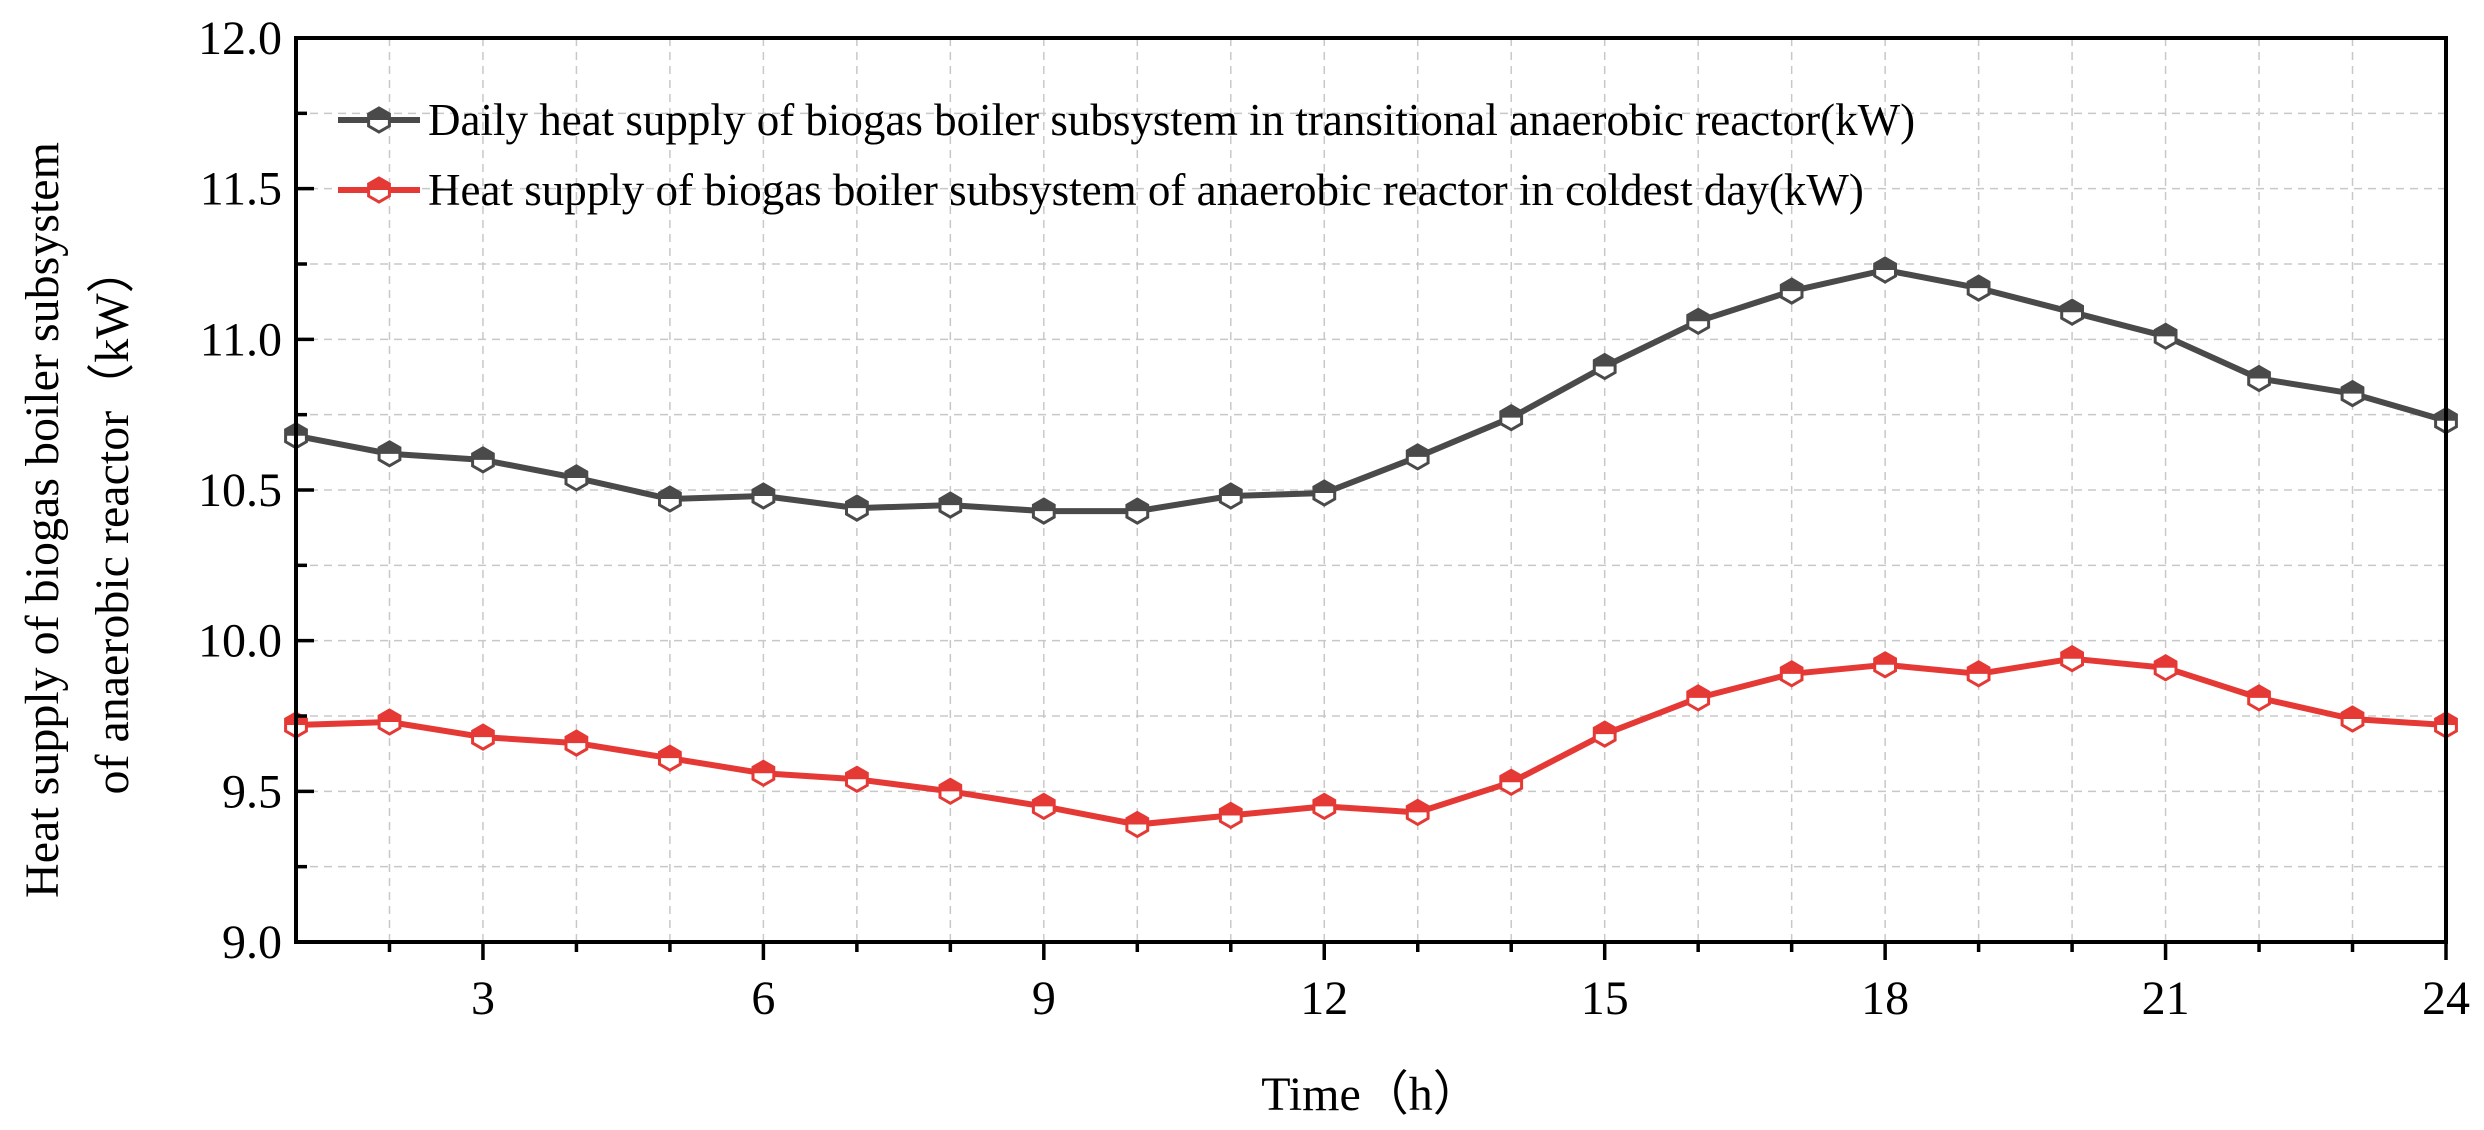 Image resolution: width=2484 pixels, height=1130 pixels. Describe the element at coordinates (240, 641) in the screenshot. I see `y-tick-label: 10.0` at that location.